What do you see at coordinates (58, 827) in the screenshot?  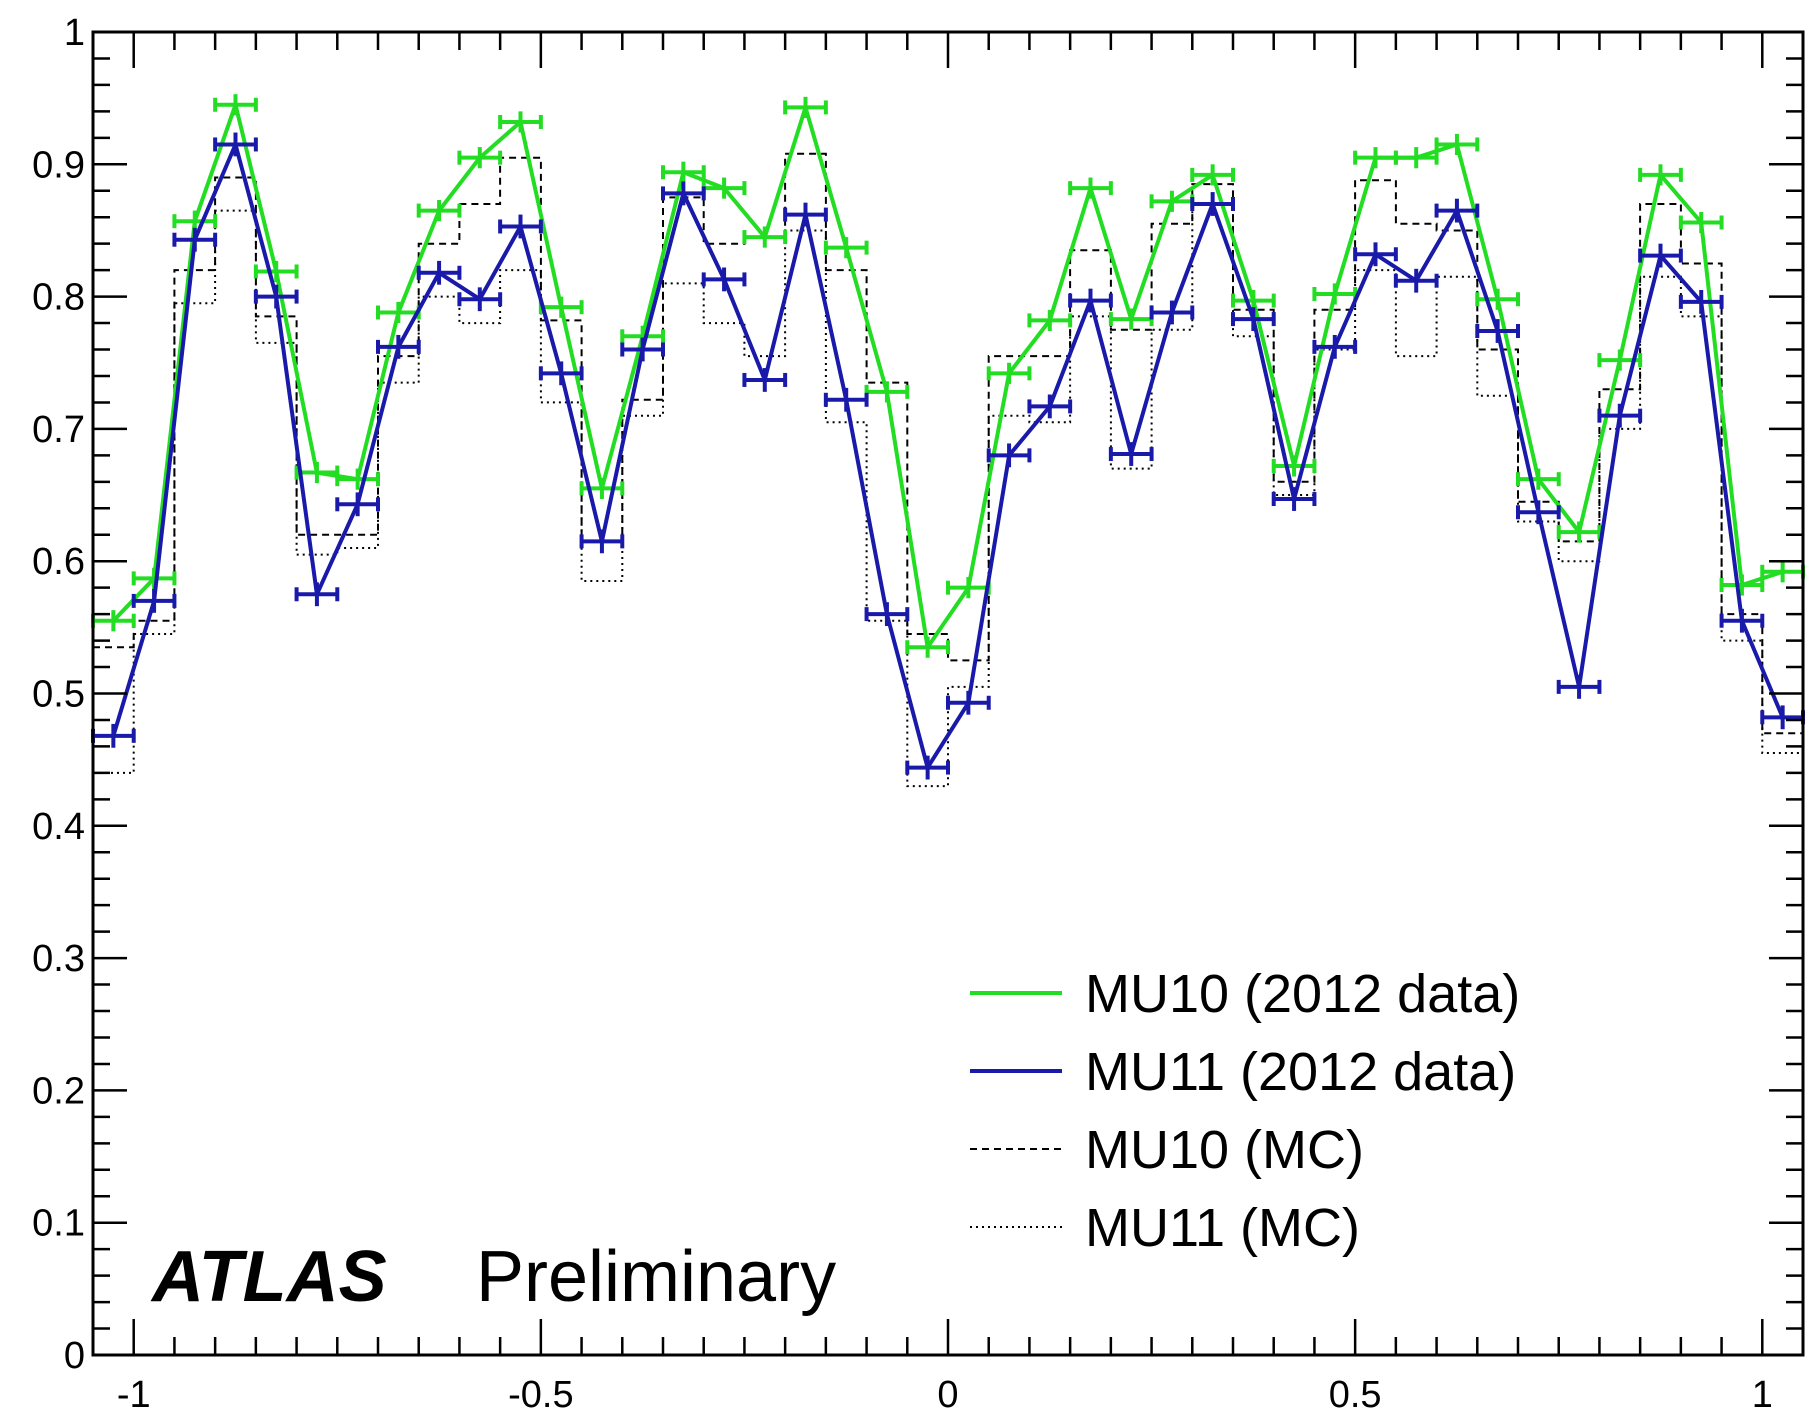 I see `y-tick-label: 0.4` at bounding box center [58, 827].